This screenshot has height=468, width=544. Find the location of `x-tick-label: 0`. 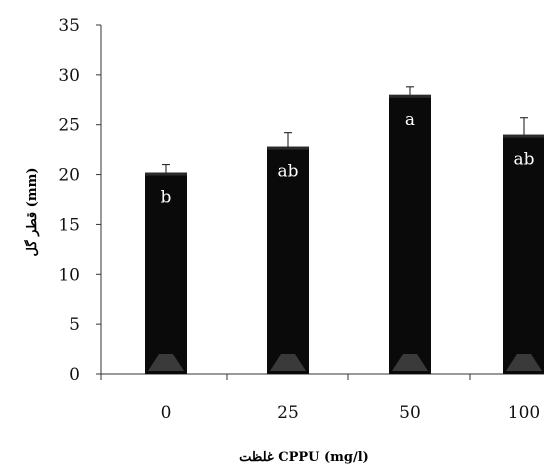

x-tick-label: 0 is located at coordinates (166, 413).